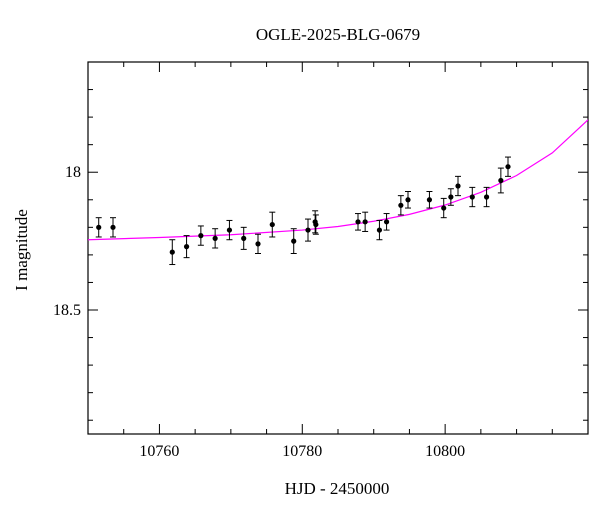 This screenshot has height=512, width=600. Describe the element at coordinates (302, 451) in the screenshot. I see `x-tick-label: 10780` at that location.